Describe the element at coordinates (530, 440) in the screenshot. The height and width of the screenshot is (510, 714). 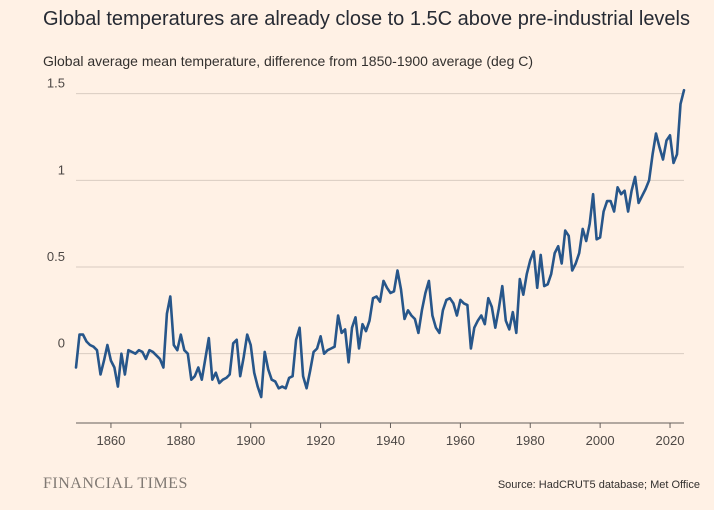
I see `x-tick-label: 1980` at that location.